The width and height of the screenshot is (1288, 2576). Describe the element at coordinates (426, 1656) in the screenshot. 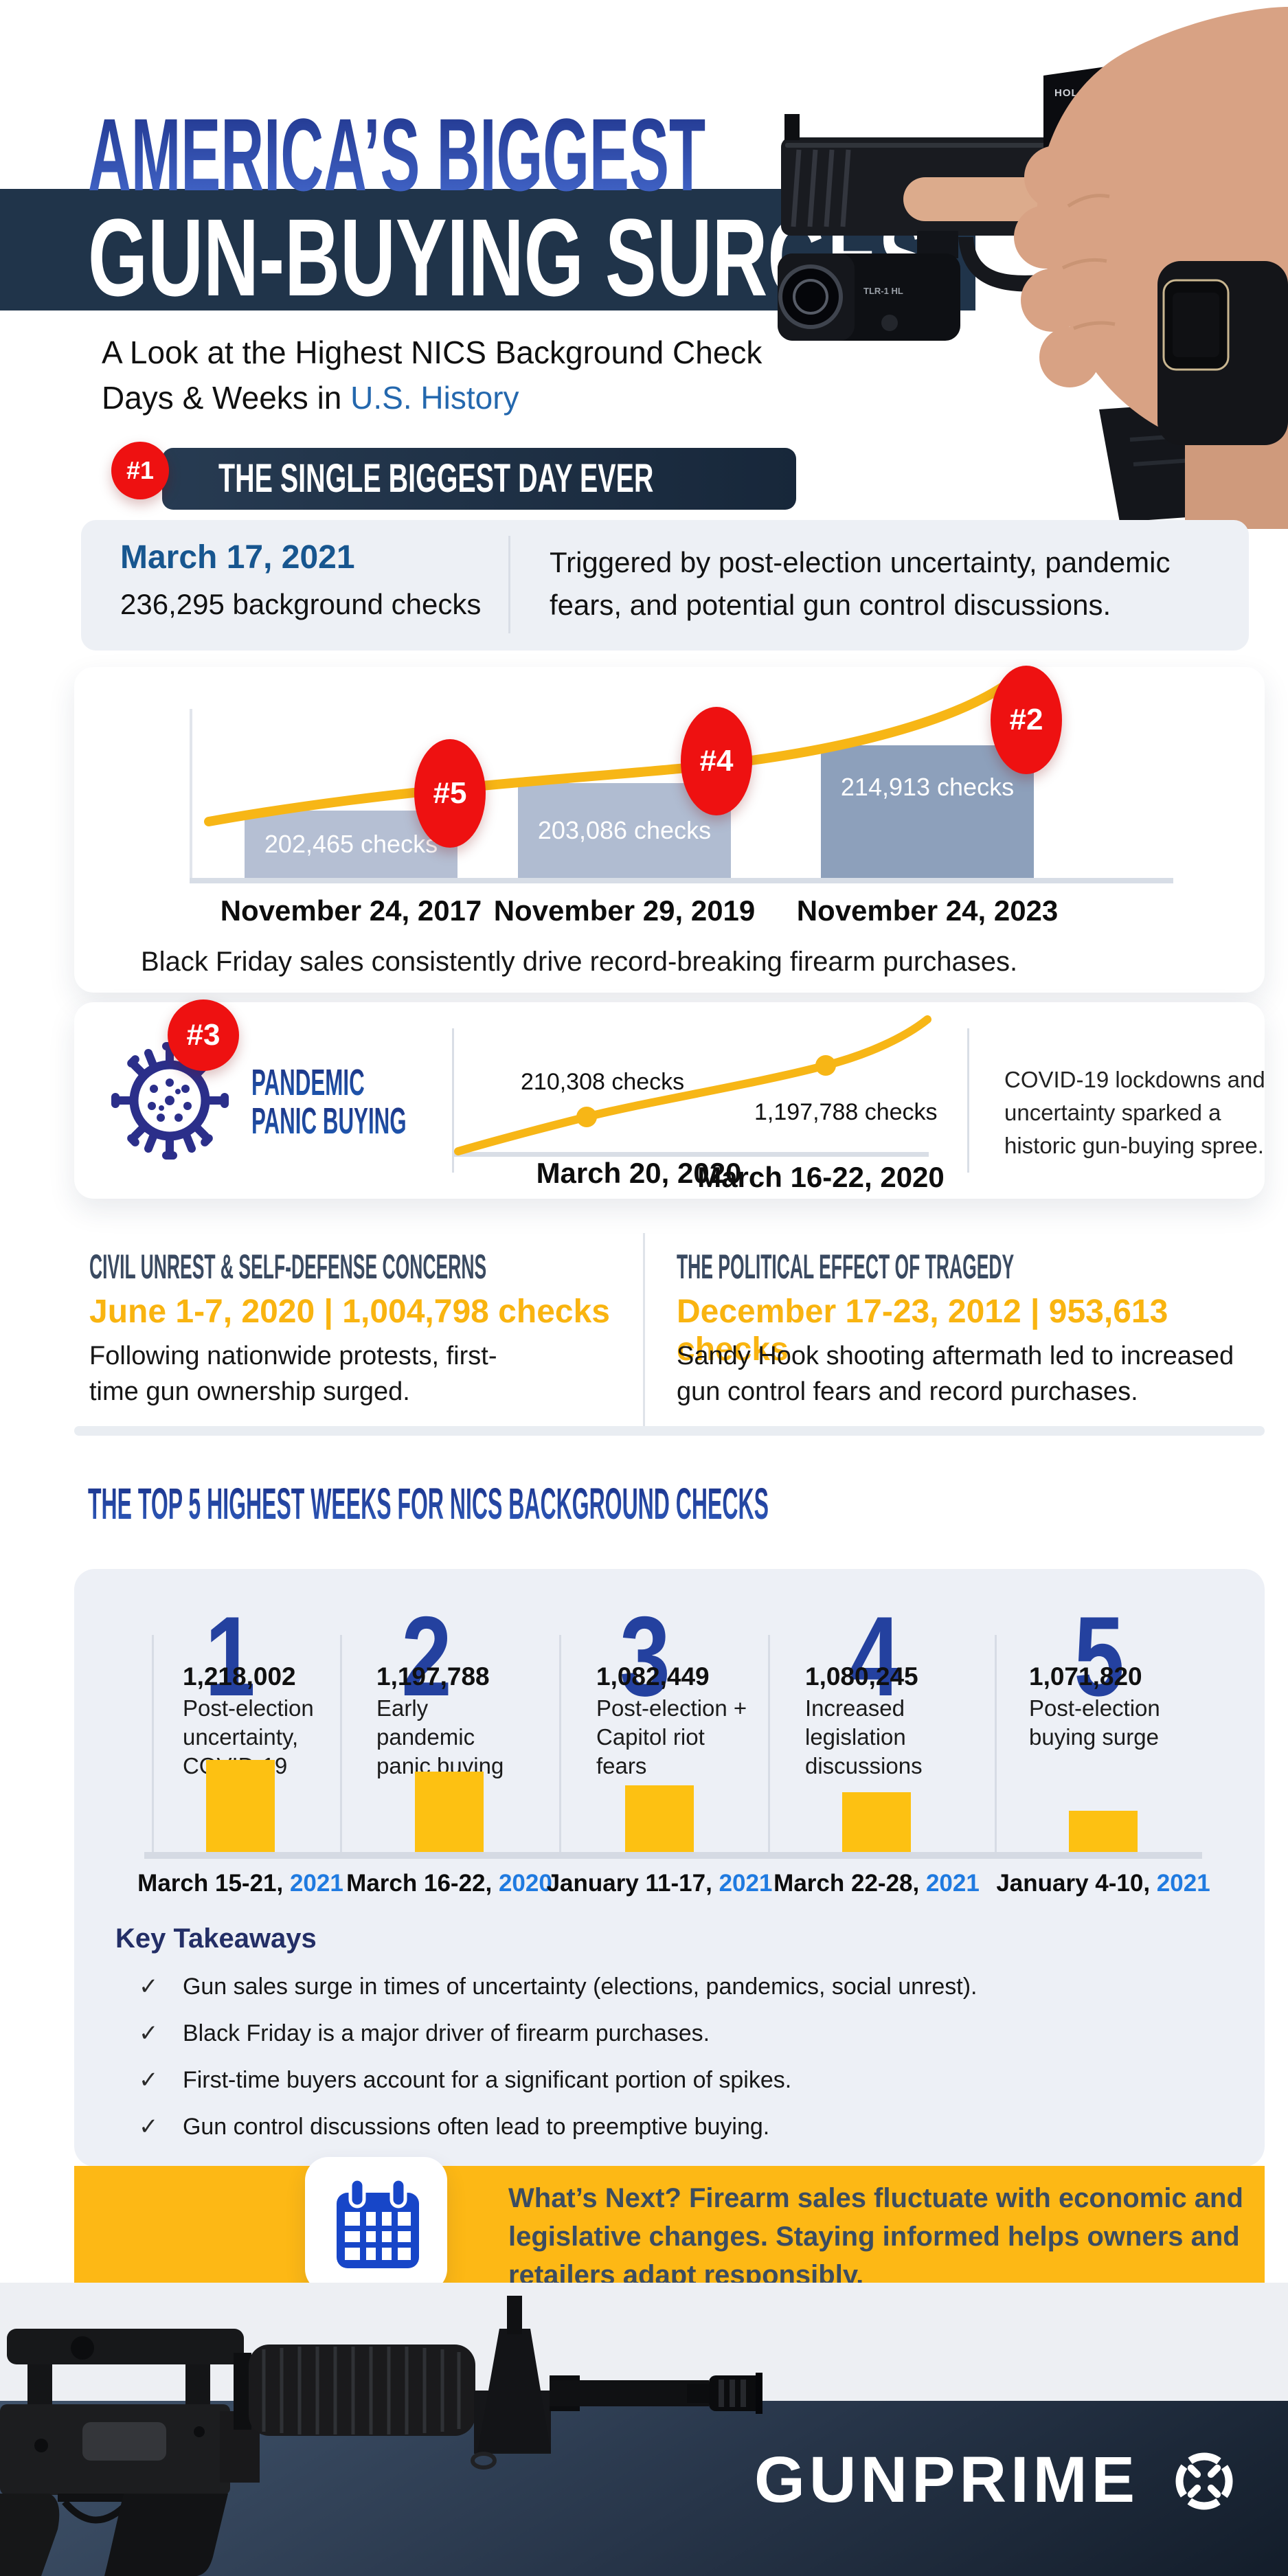

I see `top5-rank-2: 2` at that location.